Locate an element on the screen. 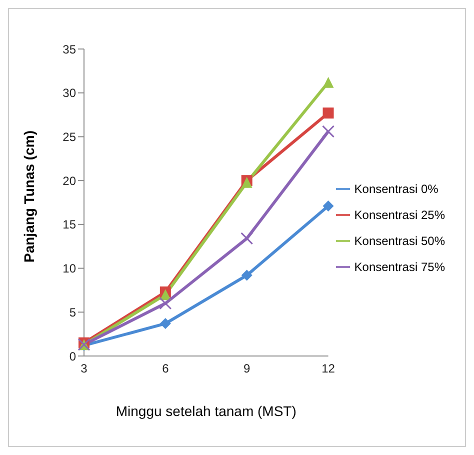 Image resolution: width=474 pixels, height=455 pixels. x-axis-title: Minggu setelah tanam (MST) is located at coordinates (206, 411).